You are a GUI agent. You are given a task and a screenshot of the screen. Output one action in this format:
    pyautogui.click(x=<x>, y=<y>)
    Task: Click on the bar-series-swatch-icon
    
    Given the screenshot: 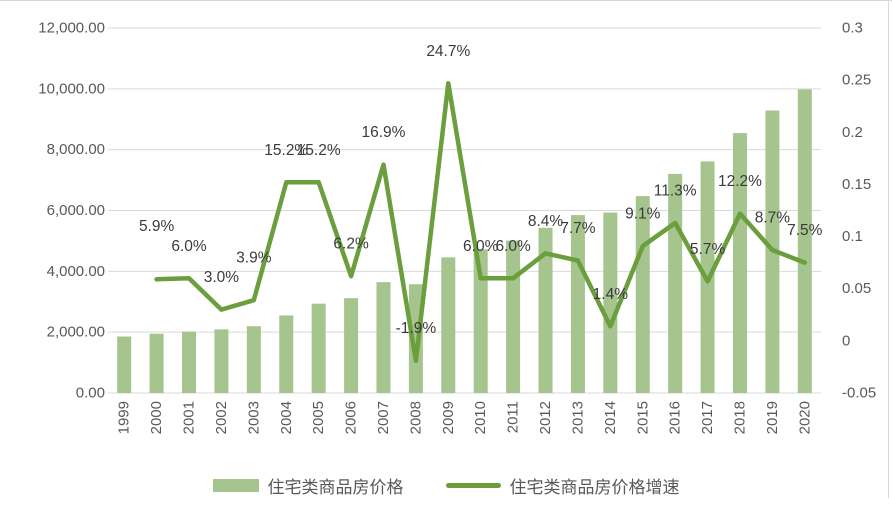 What is the action you would take?
    pyautogui.click(x=235, y=485)
    